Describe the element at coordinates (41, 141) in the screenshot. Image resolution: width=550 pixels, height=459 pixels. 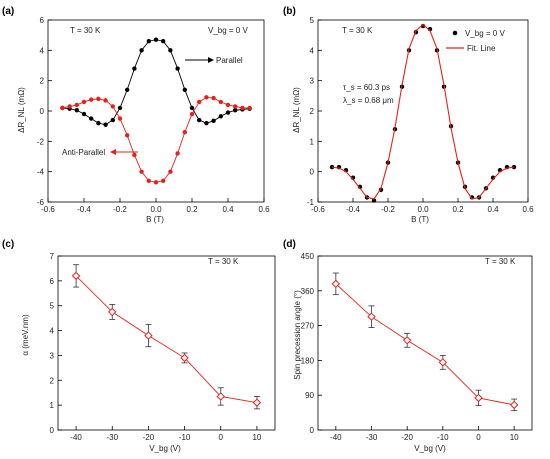
I see `y-tick-label-a: -2` at that location.